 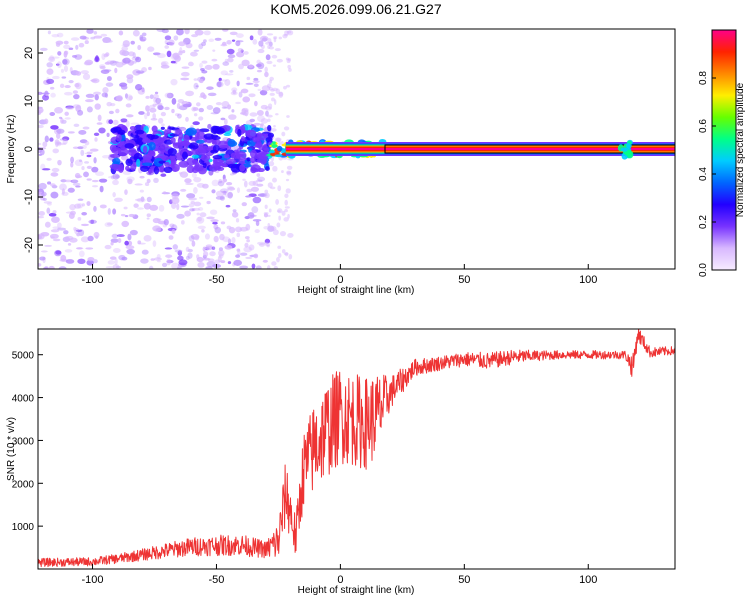 I want to click on colorbar-tick-label: 0.4, so click(x=703, y=174).